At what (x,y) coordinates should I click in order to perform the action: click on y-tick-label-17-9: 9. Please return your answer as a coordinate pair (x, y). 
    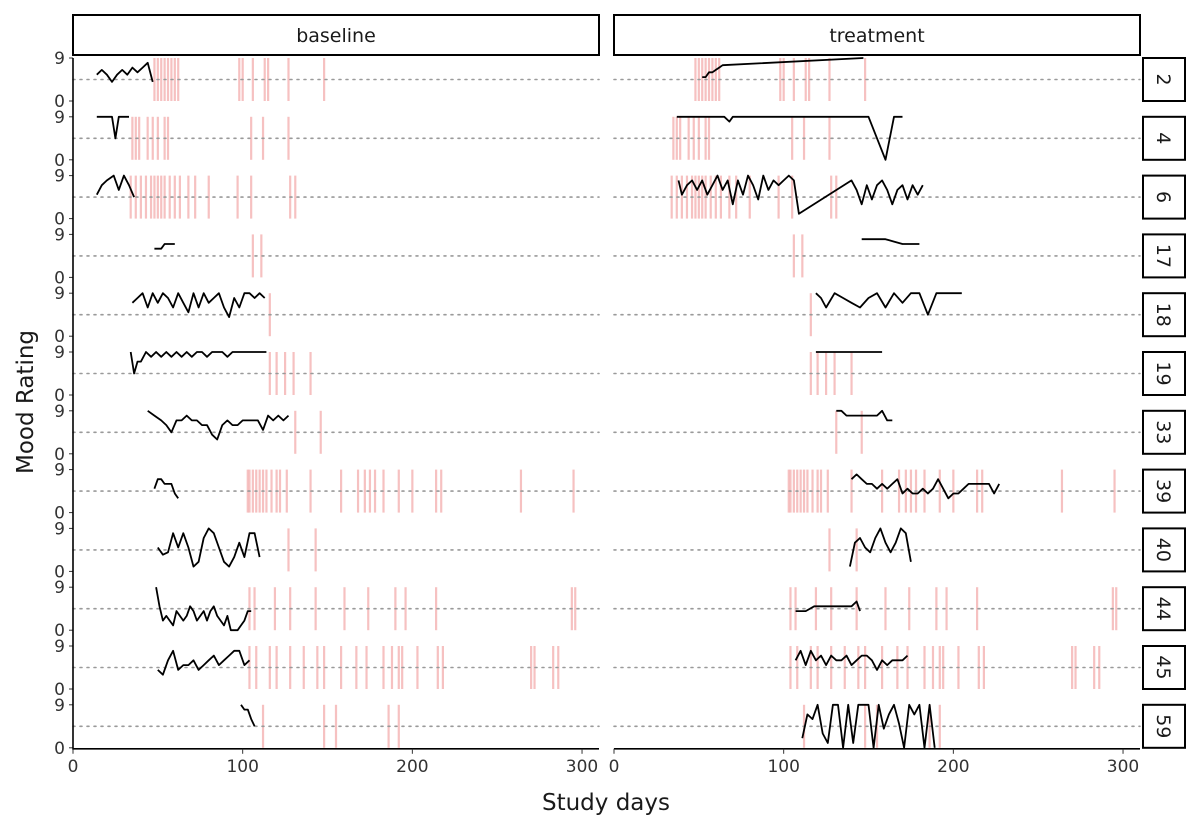
    Looking at the image, I should click on (59, 235).